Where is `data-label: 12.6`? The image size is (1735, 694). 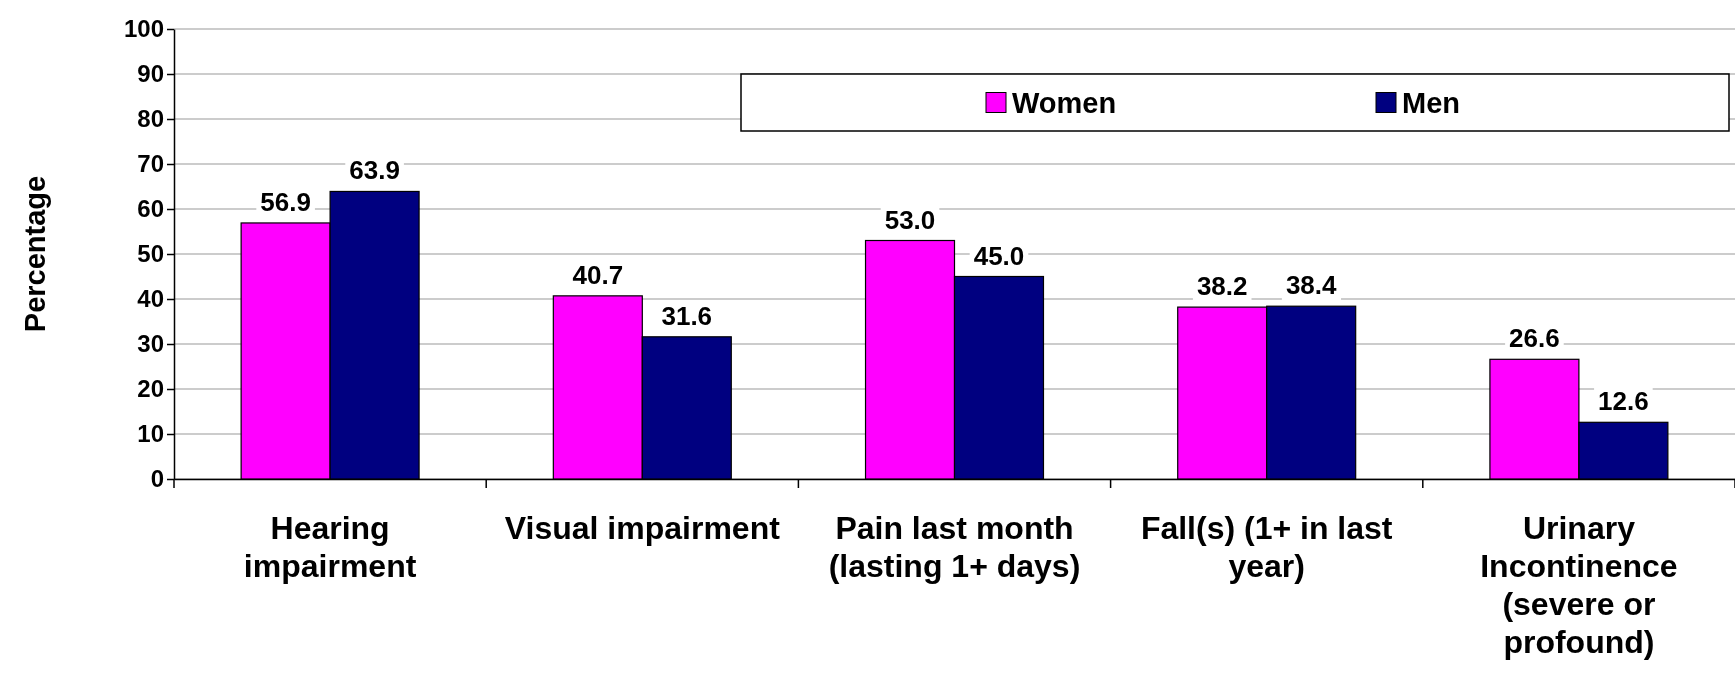
data-label: 12.6 is located at coordinates (1623, 401).